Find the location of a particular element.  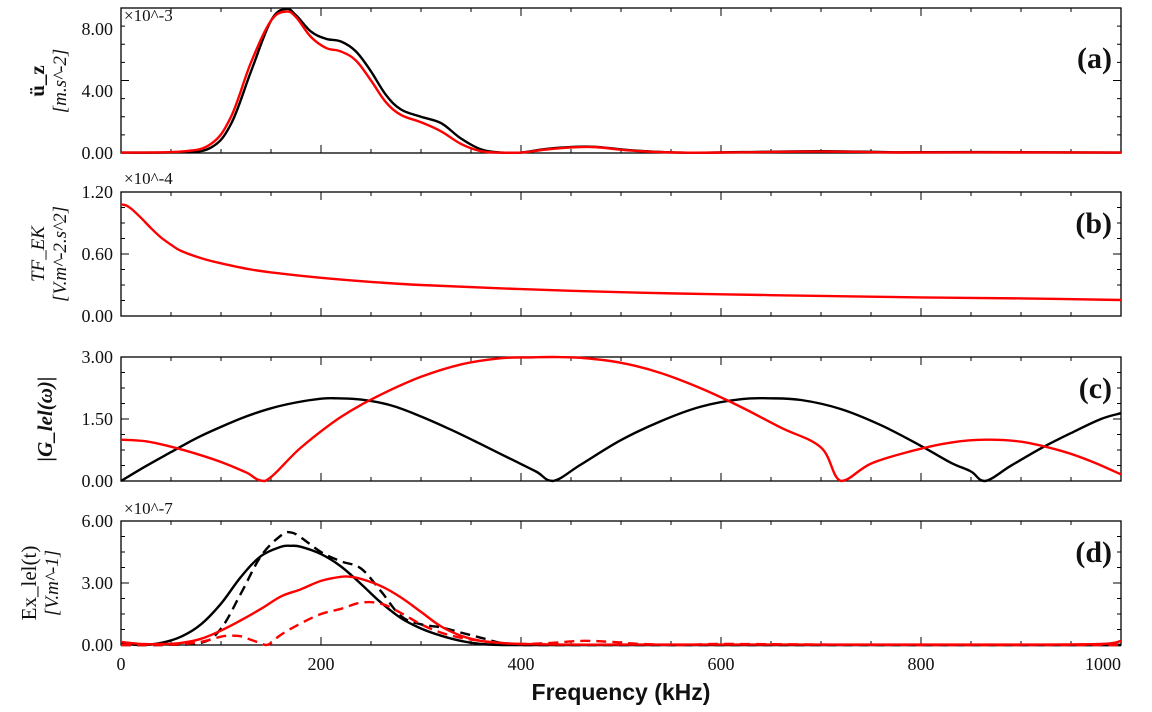

panel-b-lines is located at coordinates (621, 252).